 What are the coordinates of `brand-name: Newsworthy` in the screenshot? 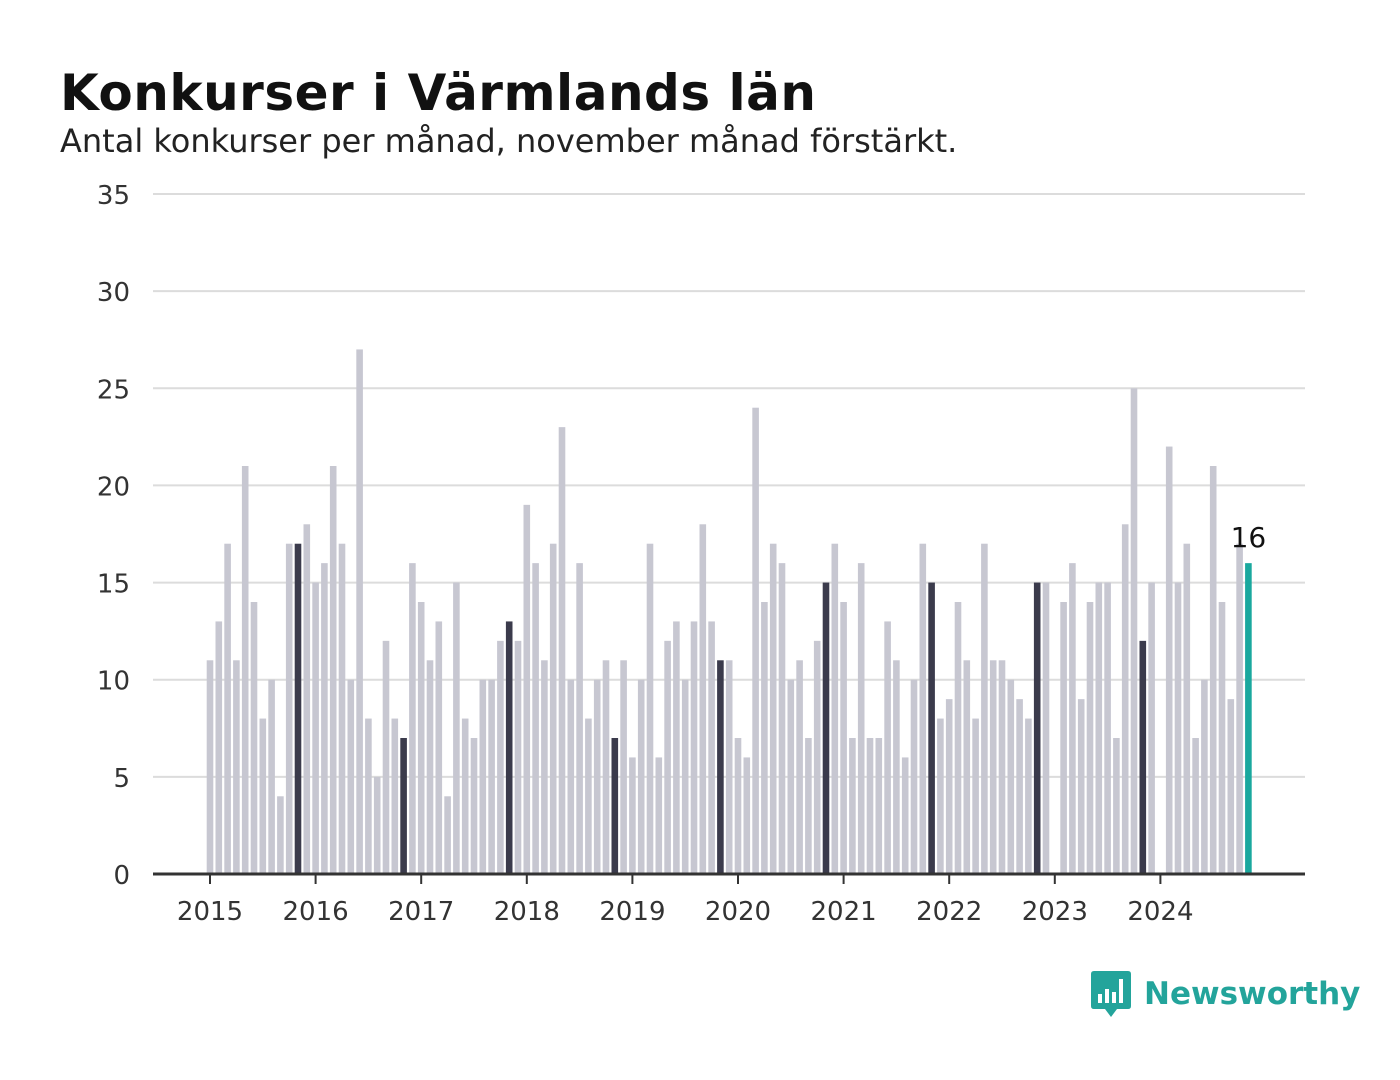 It's located at (1252, 994).